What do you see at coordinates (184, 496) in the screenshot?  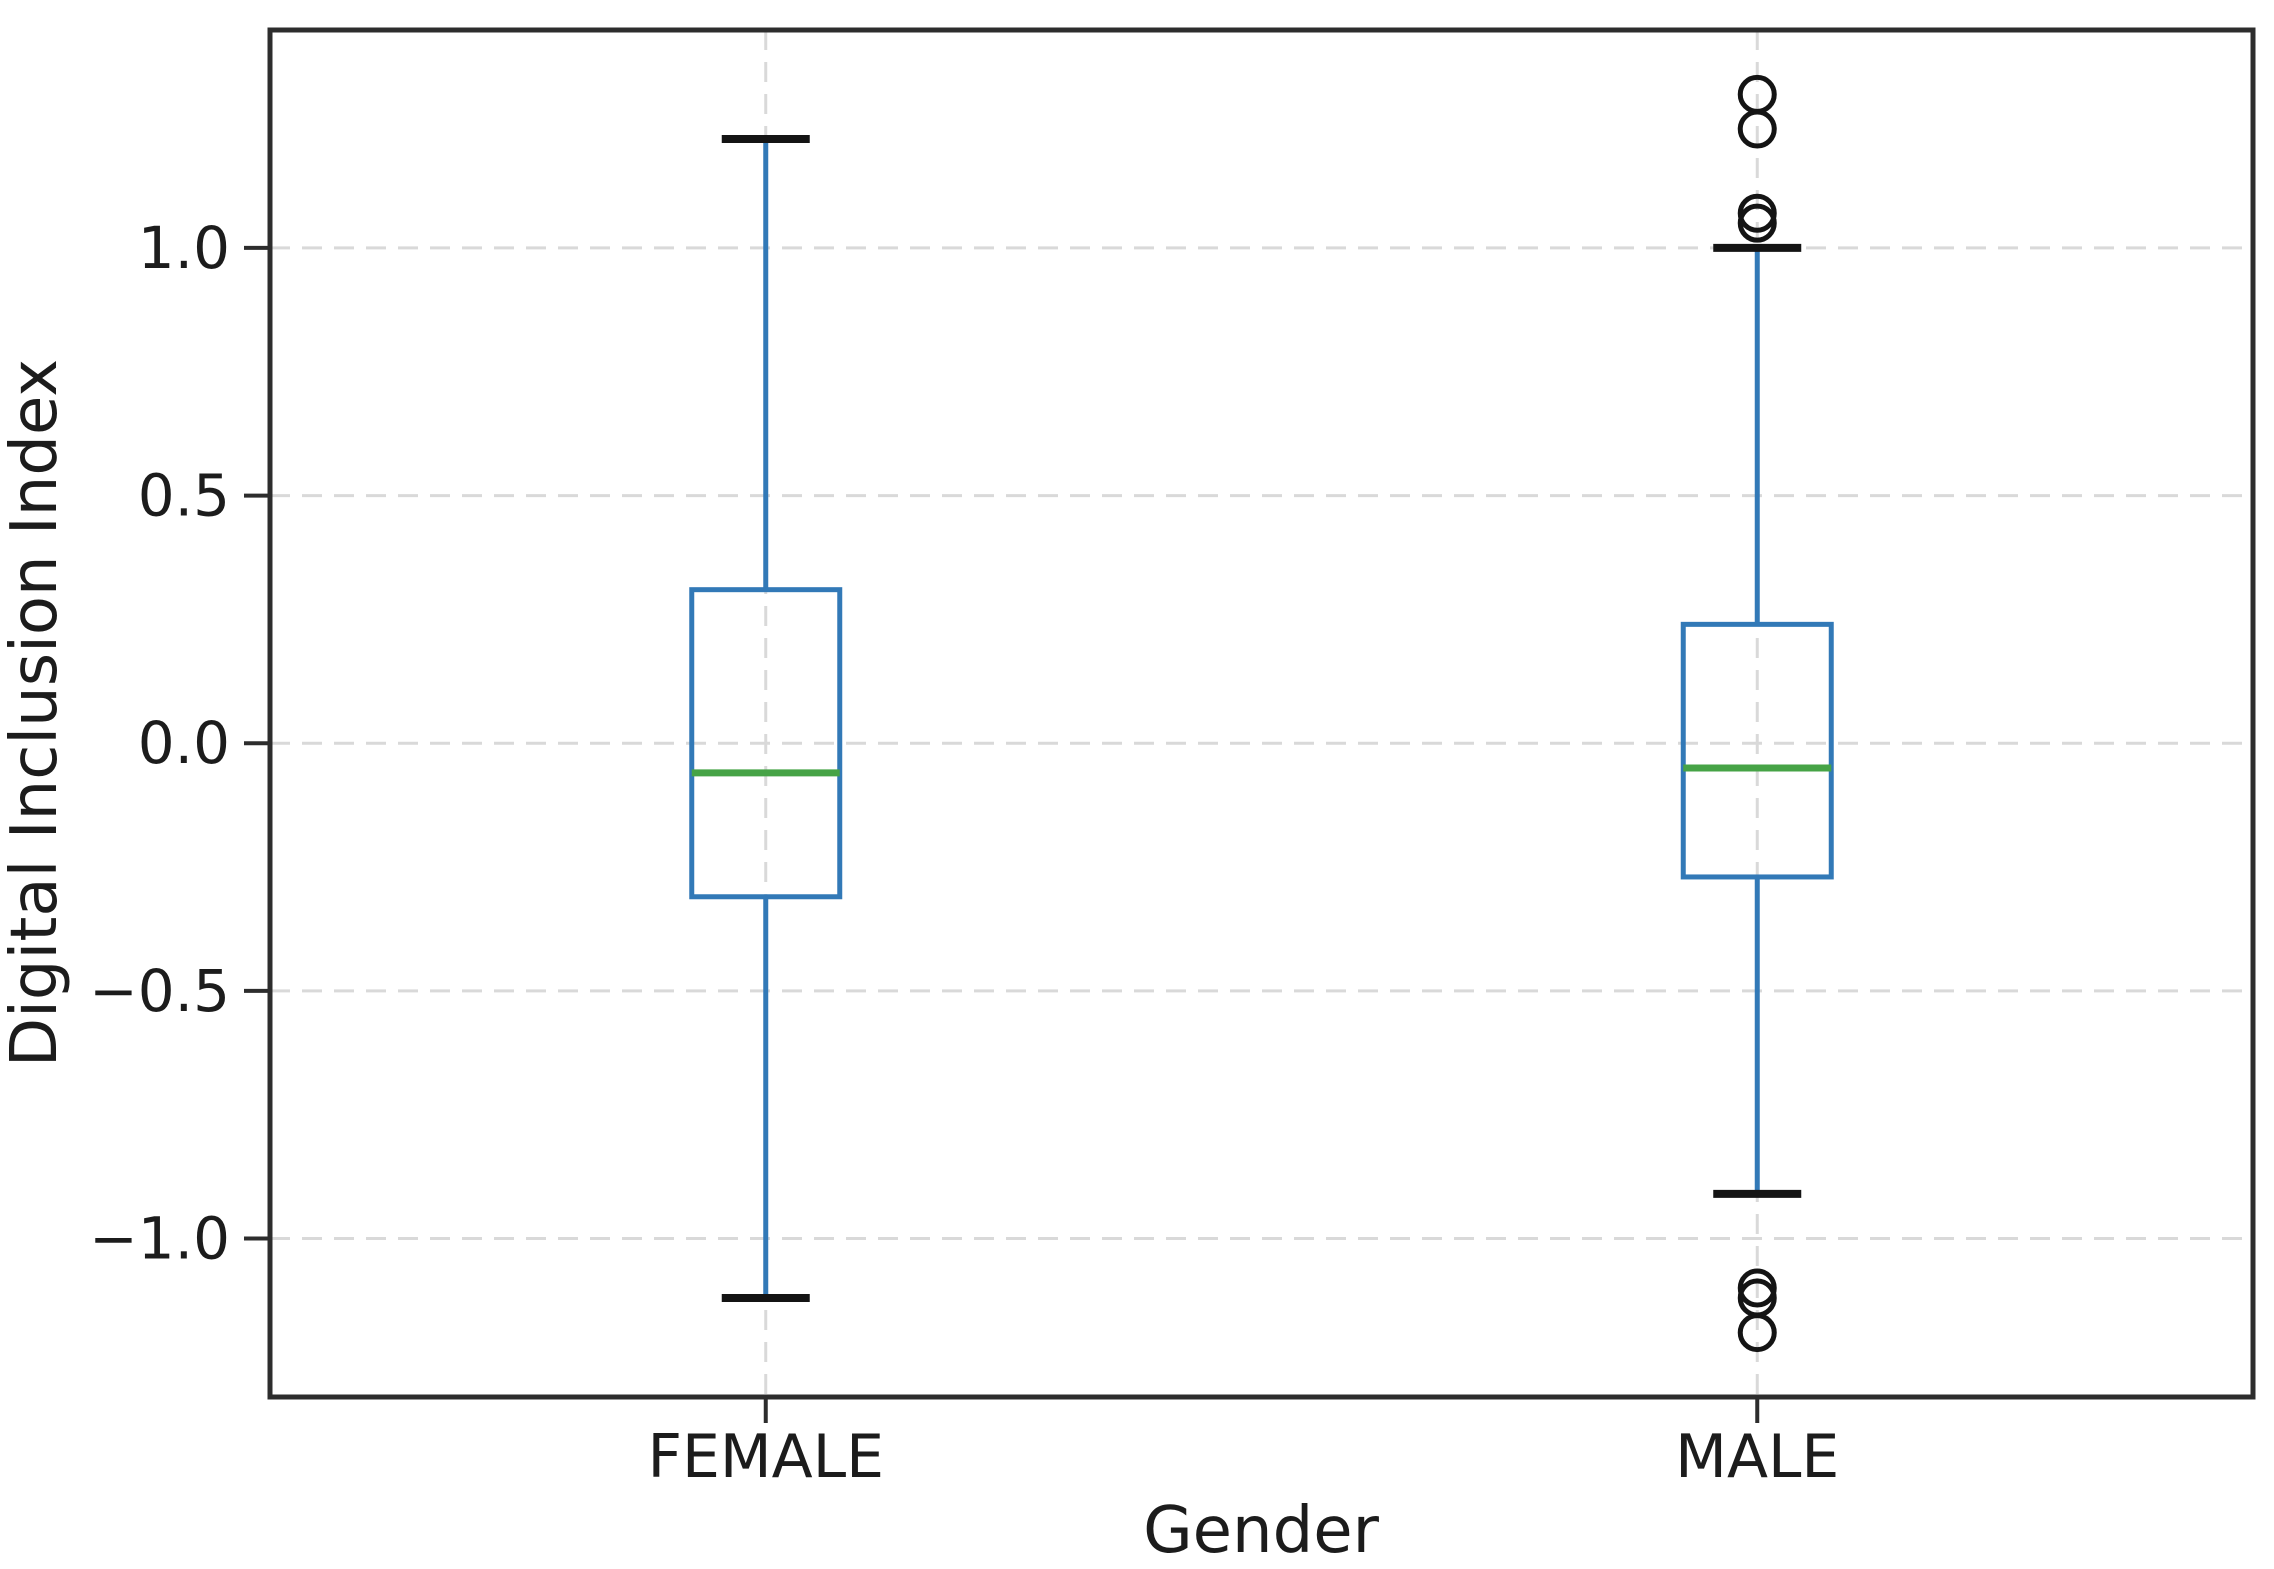 I see `y-tick-label: 0.5` at bounding box center [184, 496].